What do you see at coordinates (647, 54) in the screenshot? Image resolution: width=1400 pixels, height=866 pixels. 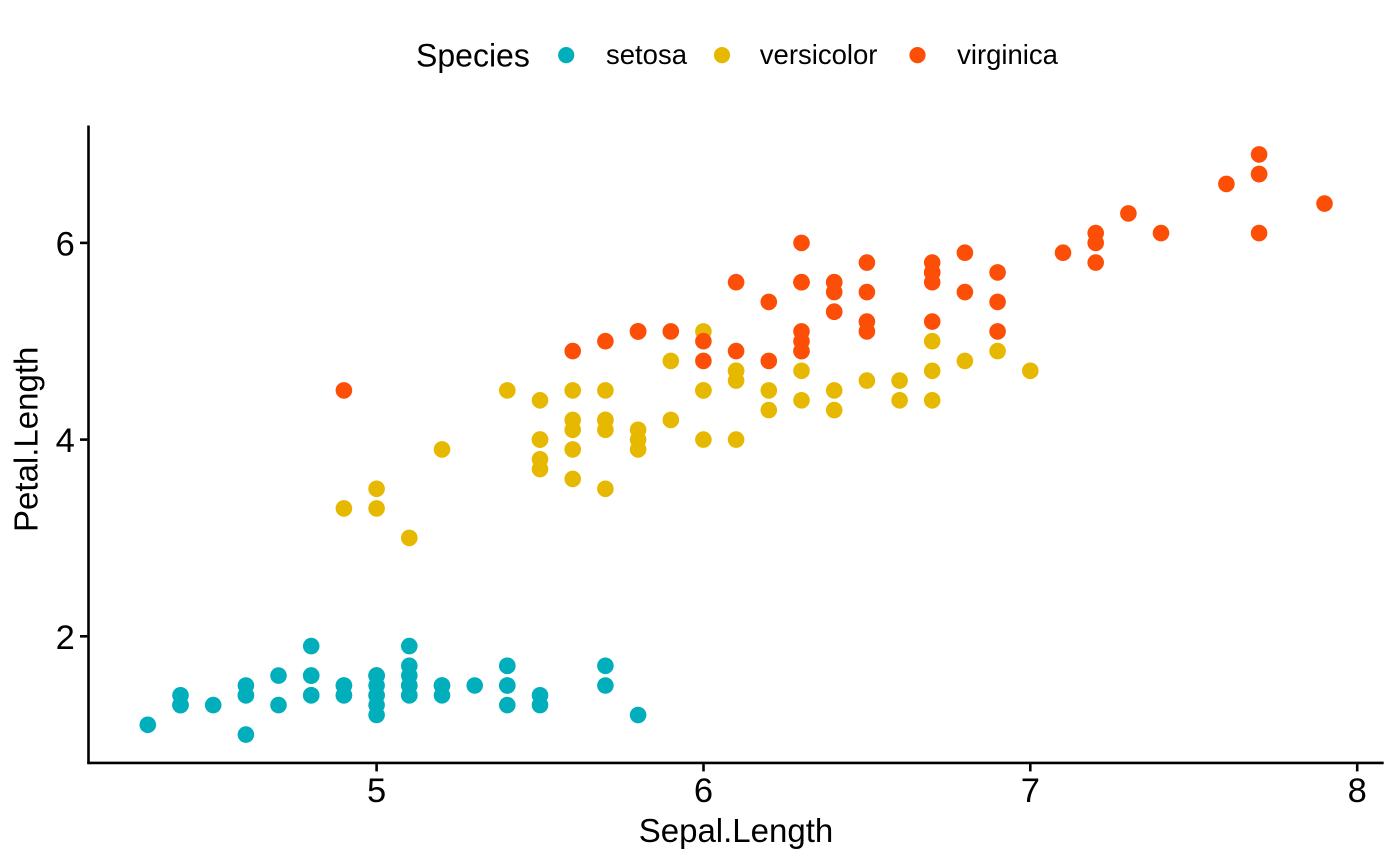 I see `svg-text: setosa` at bounding box center [647, 54].